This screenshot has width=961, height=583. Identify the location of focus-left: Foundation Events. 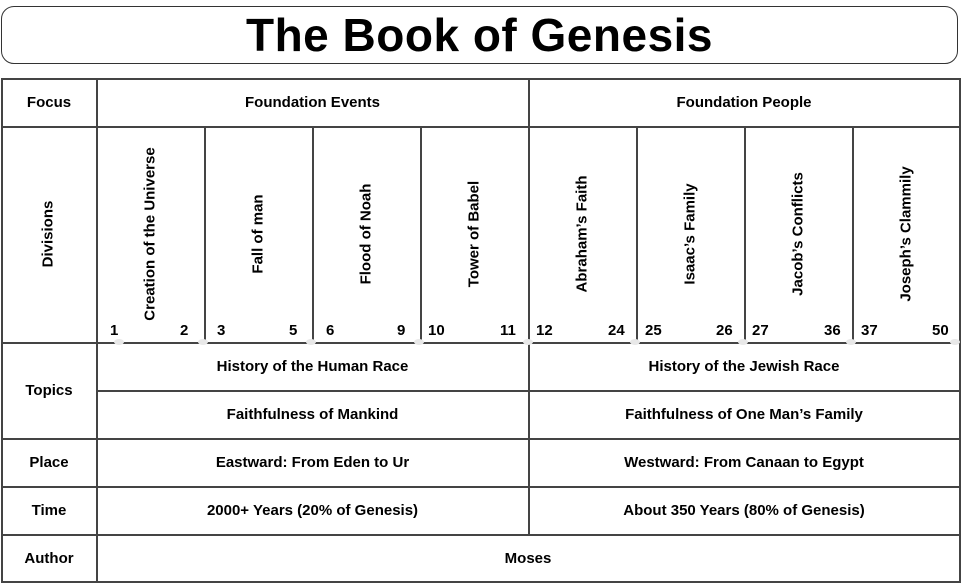
(312, 102).